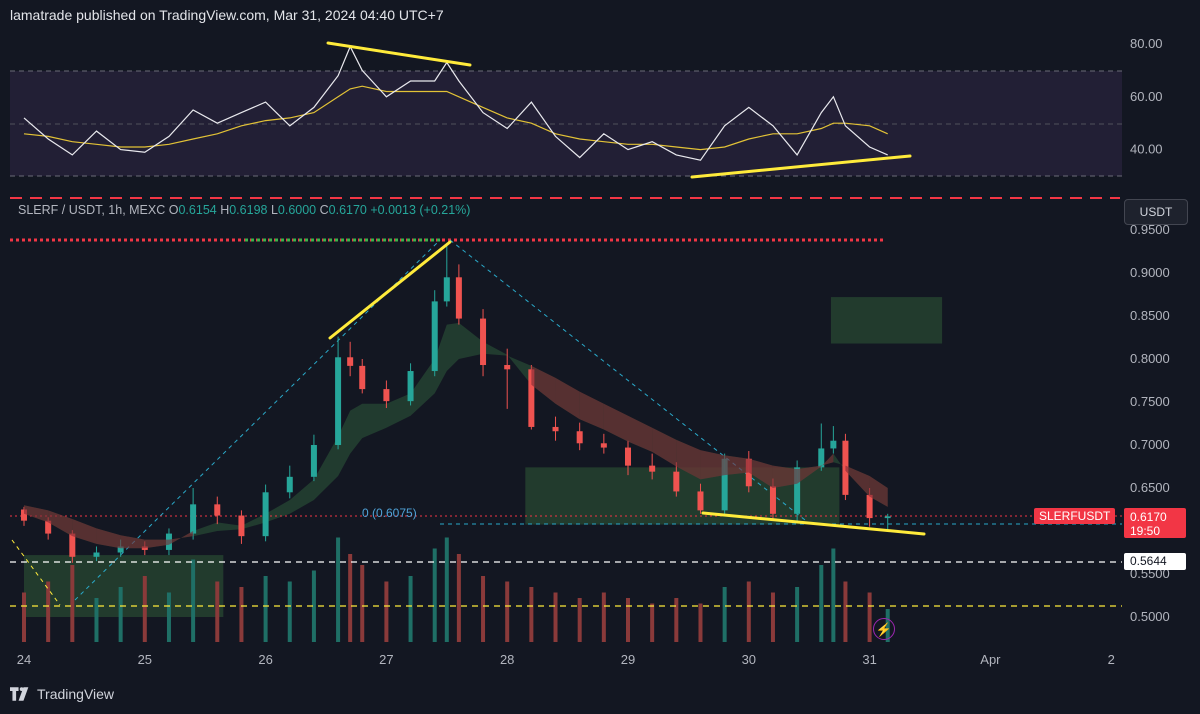 This screenshot has width=1200, height=714. Describe the element at coordinates (265, 659) in the screenshot. I see `time-tick-label: 26` at that location.